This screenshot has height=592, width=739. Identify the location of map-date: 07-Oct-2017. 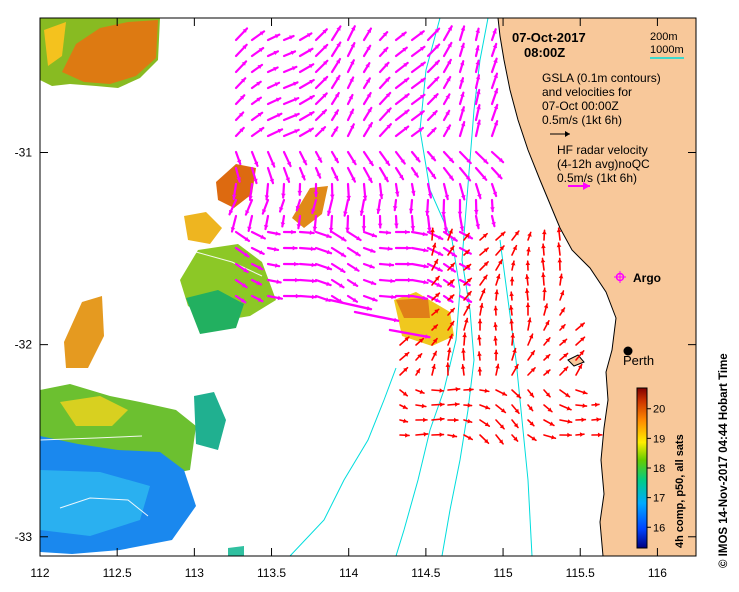
(549, 37).